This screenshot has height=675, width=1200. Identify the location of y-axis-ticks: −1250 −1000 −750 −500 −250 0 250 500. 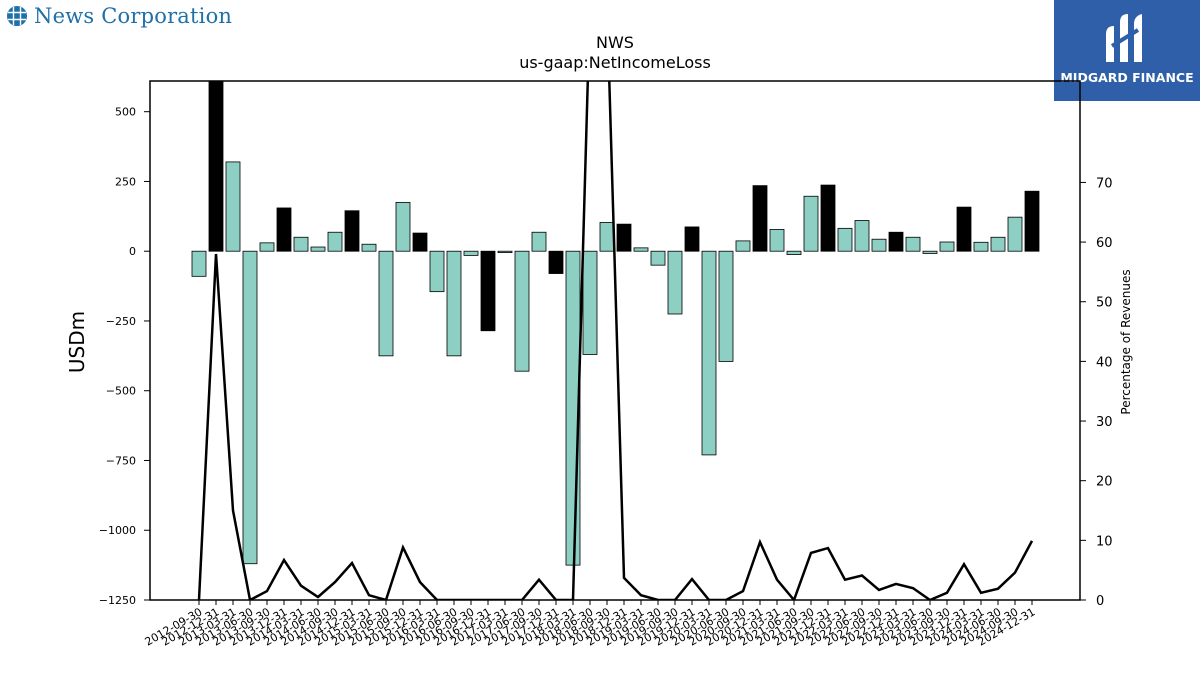
(124, 356).